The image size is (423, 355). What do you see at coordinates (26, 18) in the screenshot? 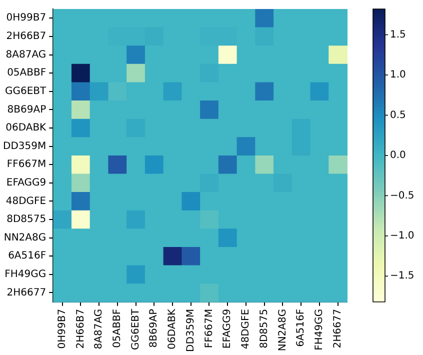
I see `y-tick-label: 0H99B7` at bounding box center [26, 18].